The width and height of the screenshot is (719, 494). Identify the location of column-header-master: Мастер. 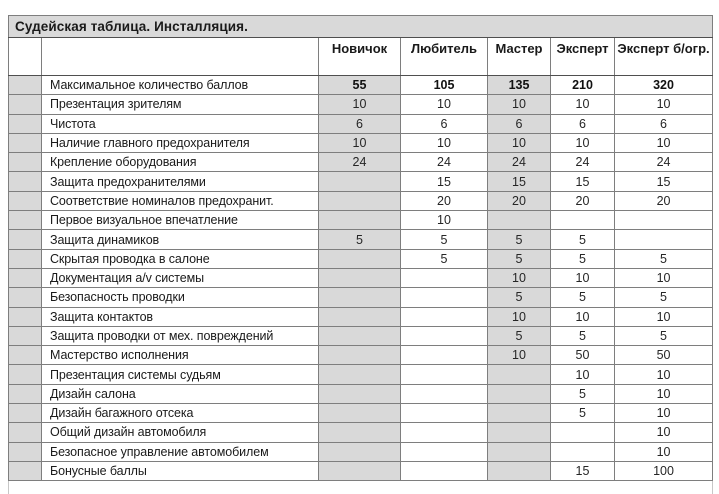
(519, 56).